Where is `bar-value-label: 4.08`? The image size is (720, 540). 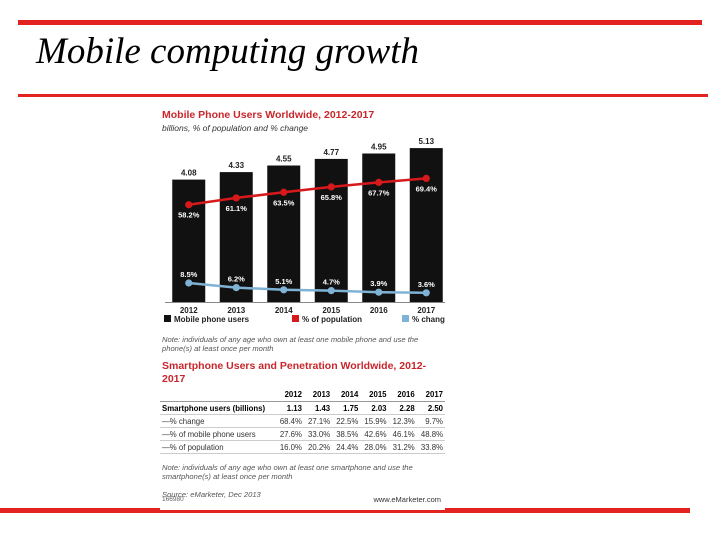 bar-value-label: 4.08 is located at coordinates (189, 173).